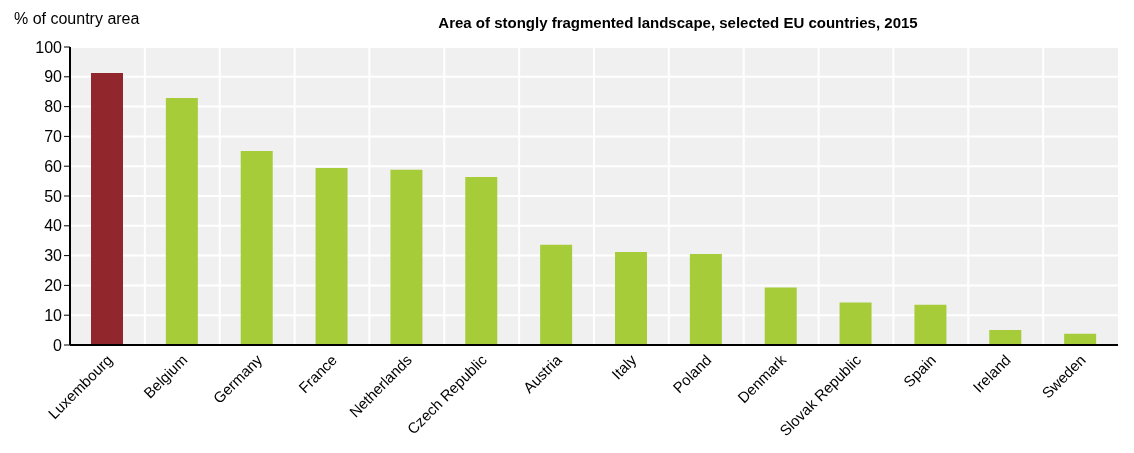  Describe the element at coordinates (53, 137) in the screenshot. I see `y-tick-label: 70` at that location.